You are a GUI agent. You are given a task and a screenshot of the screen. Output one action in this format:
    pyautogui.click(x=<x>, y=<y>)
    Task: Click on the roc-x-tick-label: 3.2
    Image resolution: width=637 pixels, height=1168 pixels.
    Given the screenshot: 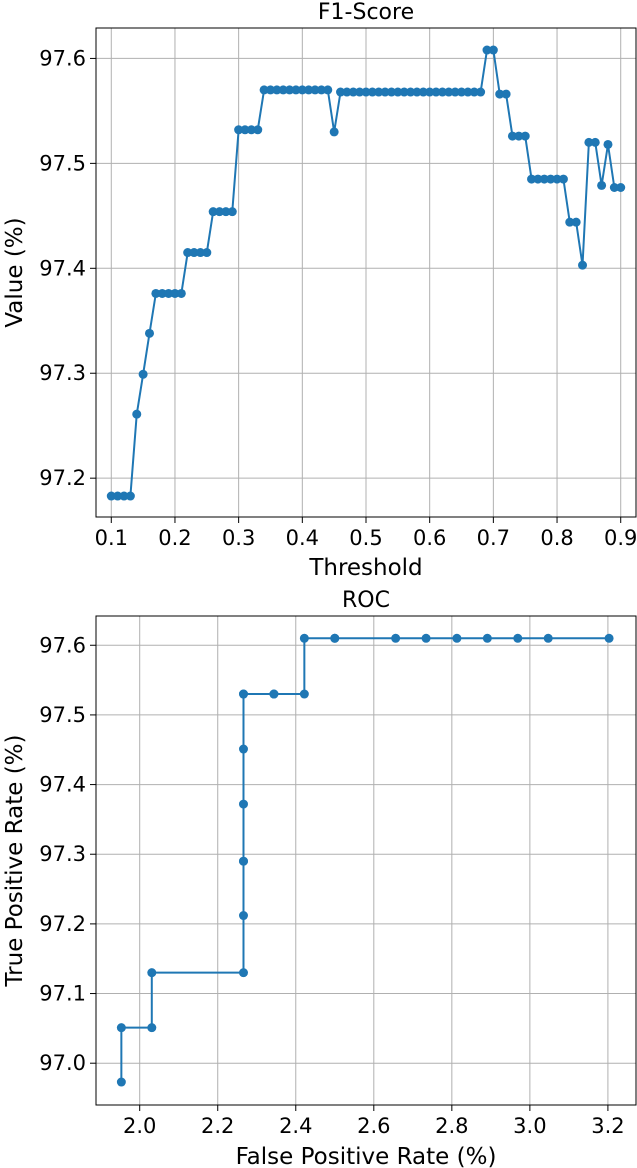 What is the action you would take?
    pyautogui.click(x=607, y=1126)
    